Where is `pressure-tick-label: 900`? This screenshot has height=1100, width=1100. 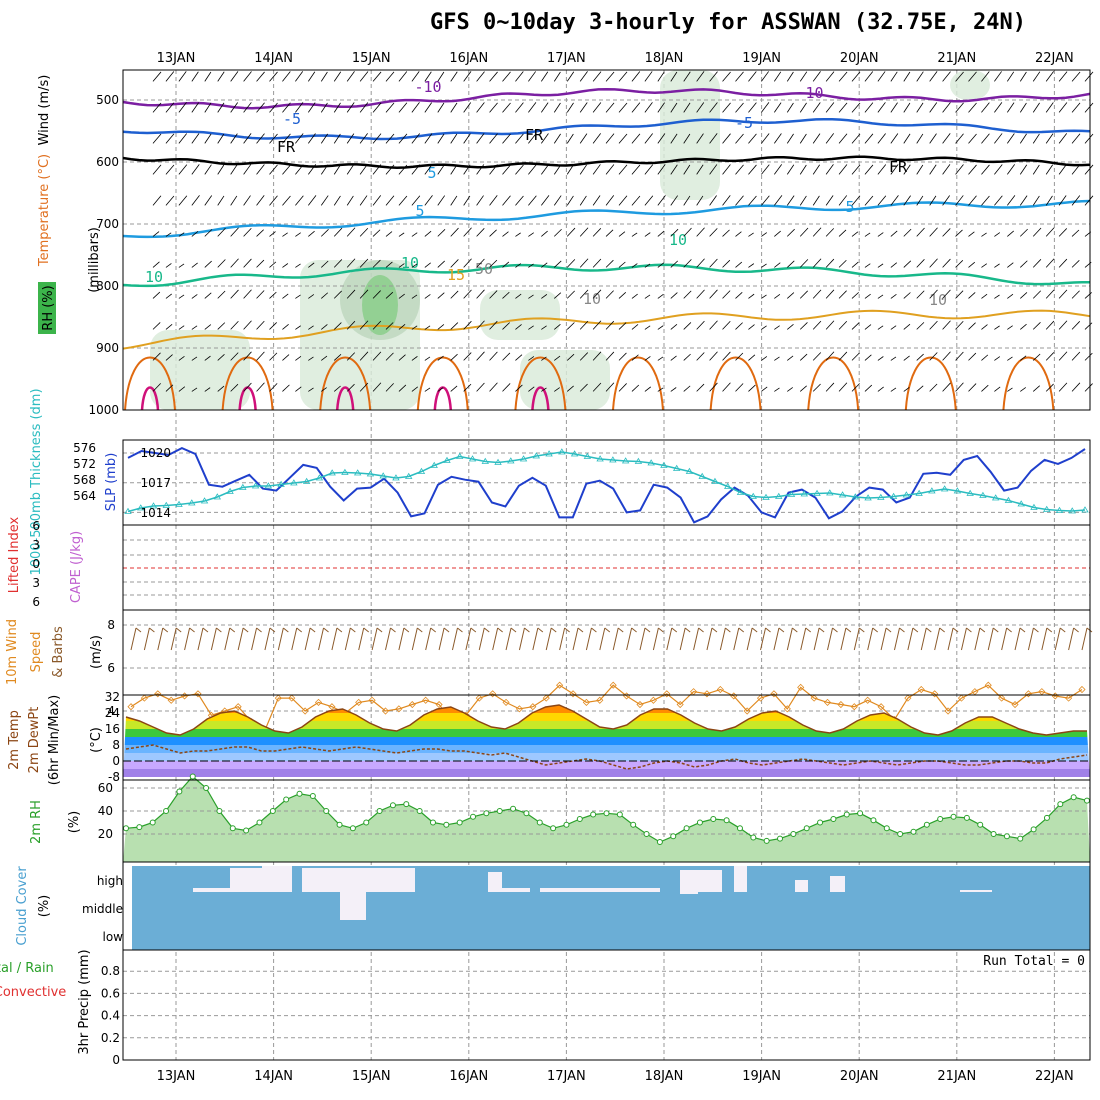
pressure-tick-label: 900 is located at coordinates (107, 348).